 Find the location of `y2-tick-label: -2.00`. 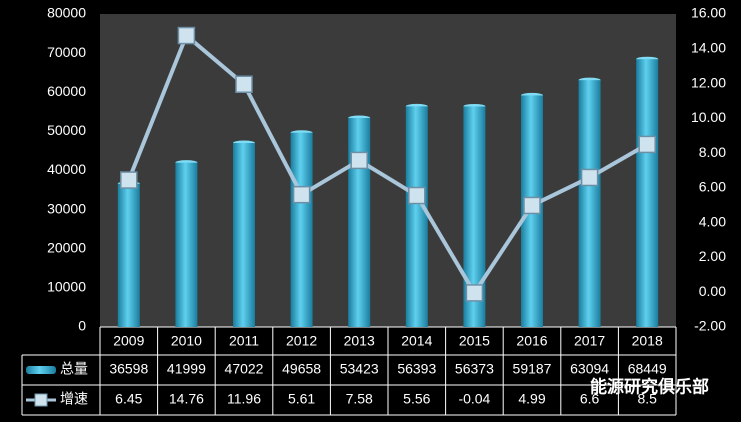

y2-tick-label: -2.00 is located at coordinates (710, 326).